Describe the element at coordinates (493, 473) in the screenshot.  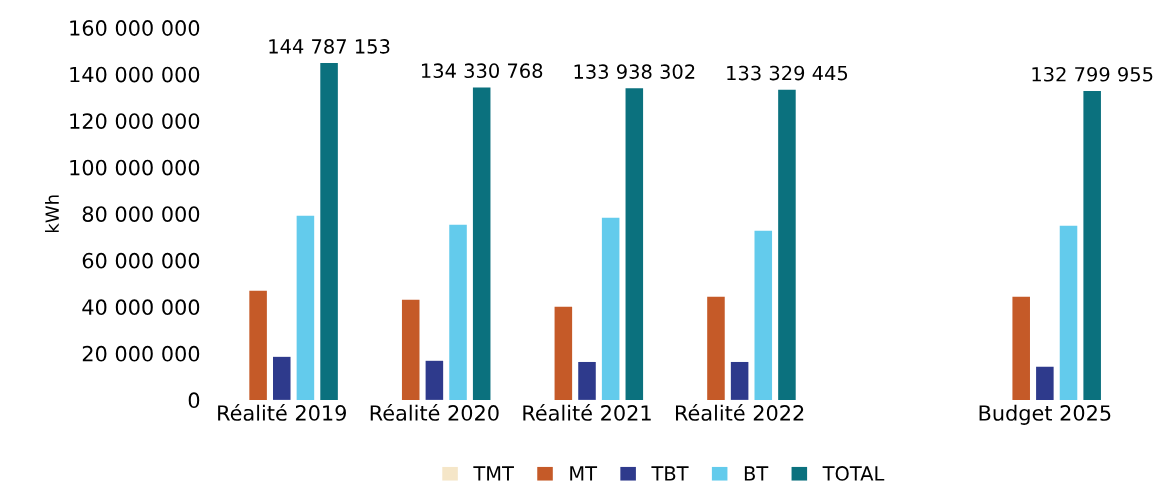
I see `legend-label: TMT` at that location.